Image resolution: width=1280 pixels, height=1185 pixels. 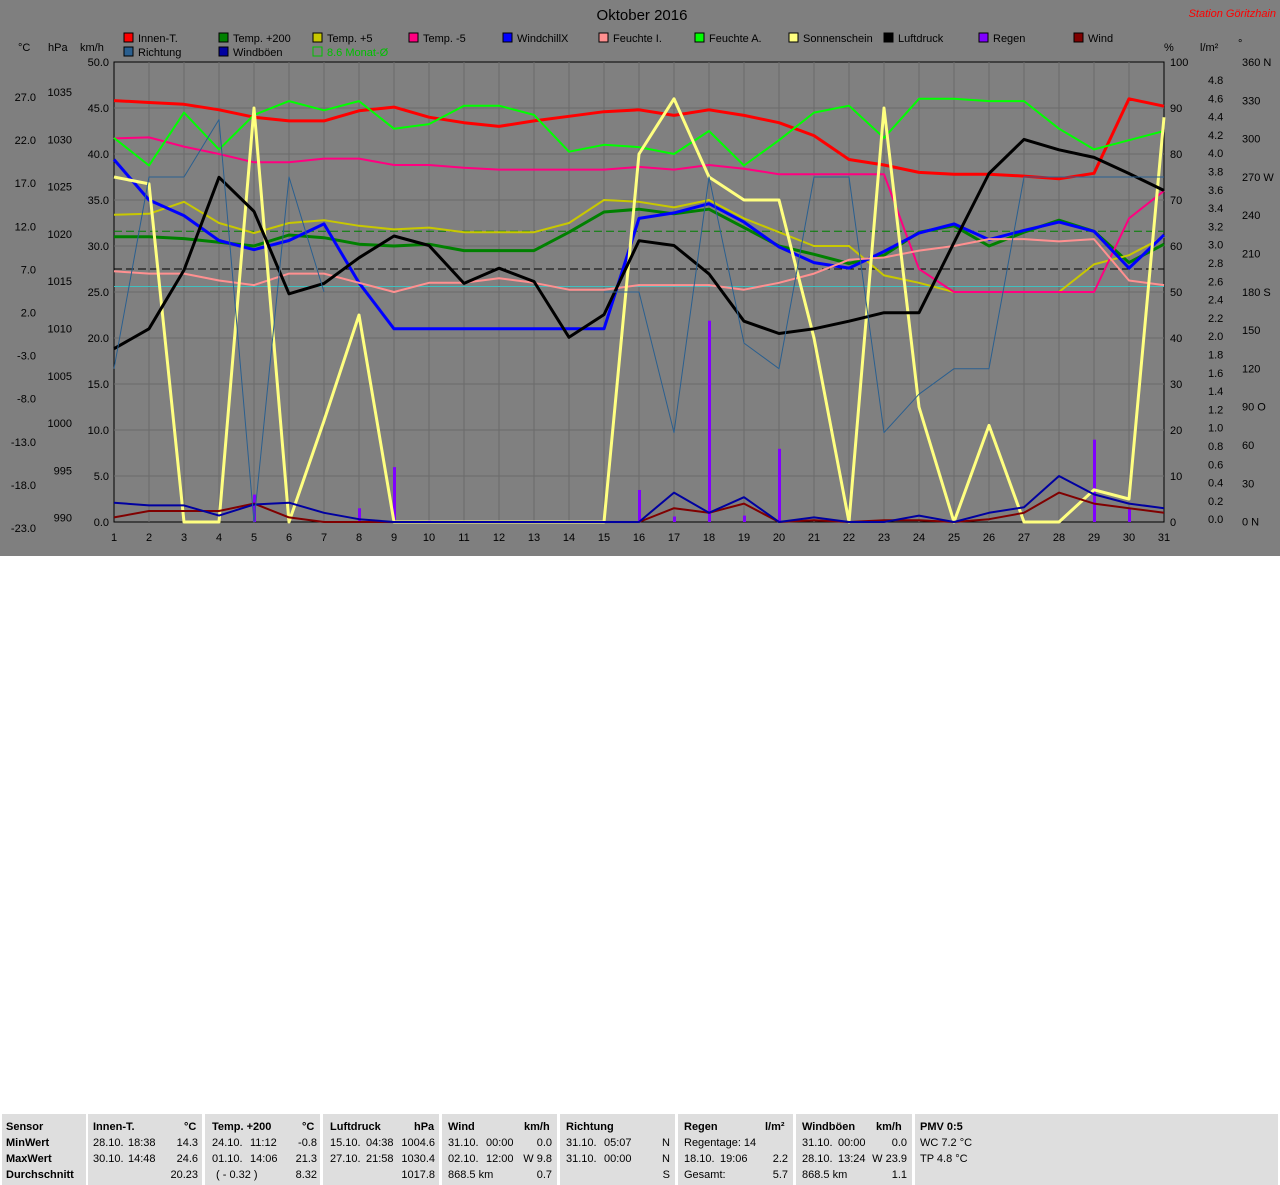 What do you see at coordinates (921, 39) in the screenshot?
I see `legend-label: Luftdruck` at bounding box center [921, 39].